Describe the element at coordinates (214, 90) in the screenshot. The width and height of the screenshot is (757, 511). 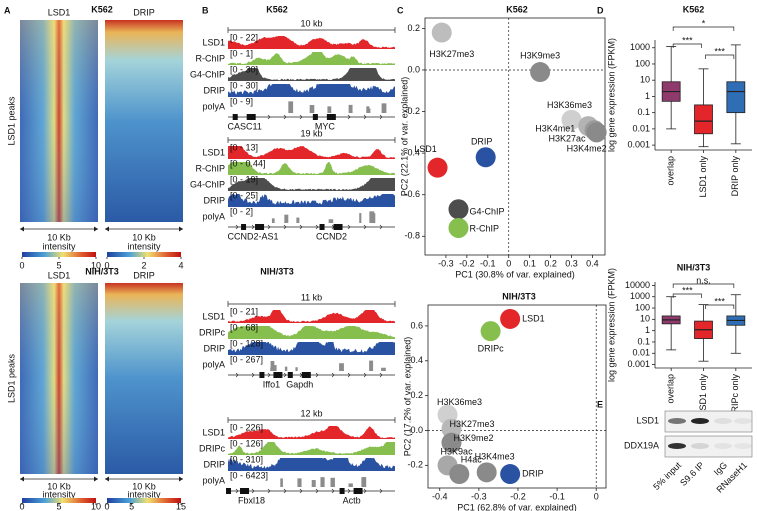
I see `track-name: DRIP` at that location.